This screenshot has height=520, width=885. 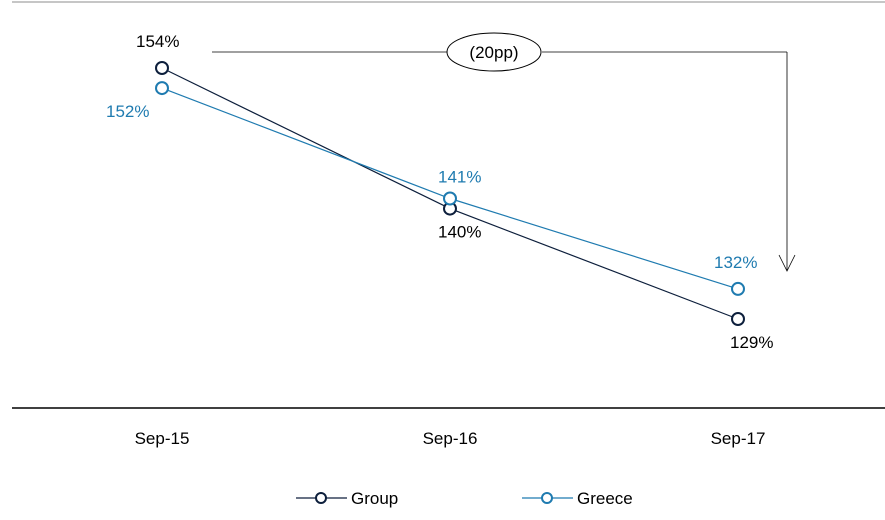 I want to click on greece-data-label: 152%, so click(x=127, y=111).